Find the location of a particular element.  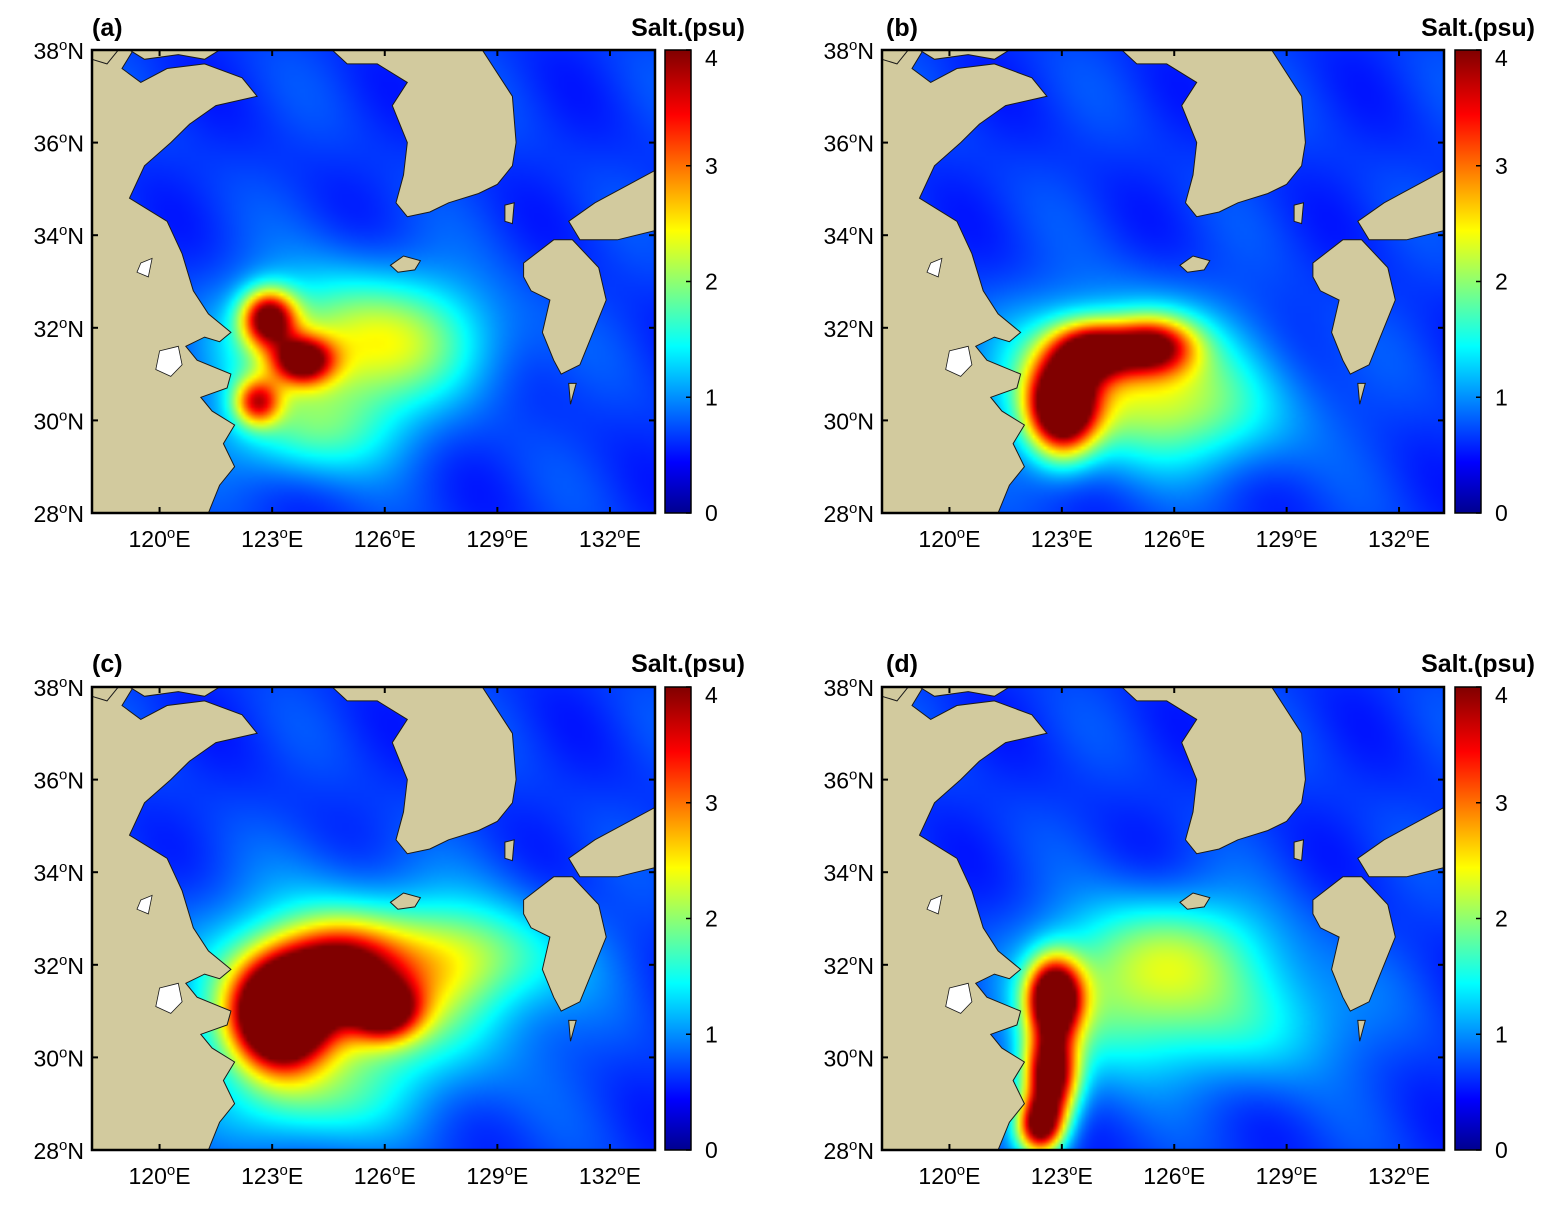

colorbar-gradient is located at coordinates (678, 281).